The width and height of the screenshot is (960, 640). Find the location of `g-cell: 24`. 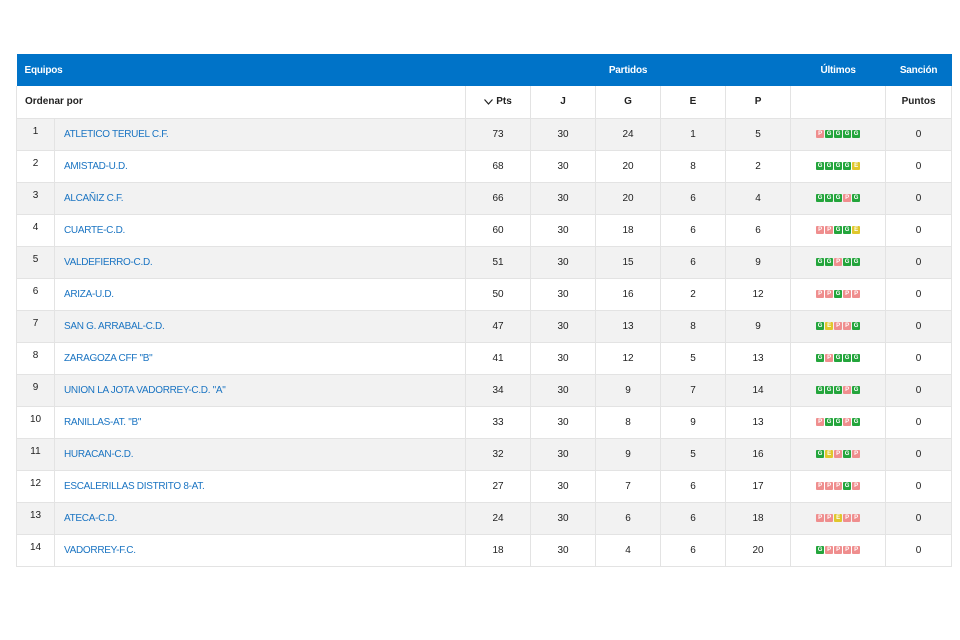

g-cell: 24 is located at coordinates (628, 134).